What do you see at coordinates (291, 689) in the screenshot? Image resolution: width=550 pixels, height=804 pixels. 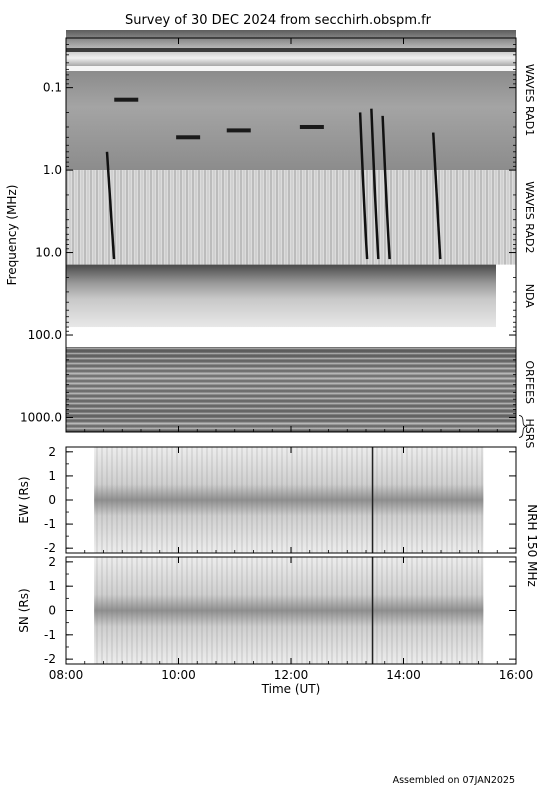 I see `x-axis-label: Time (UT)` at bounding box center [291, 689].